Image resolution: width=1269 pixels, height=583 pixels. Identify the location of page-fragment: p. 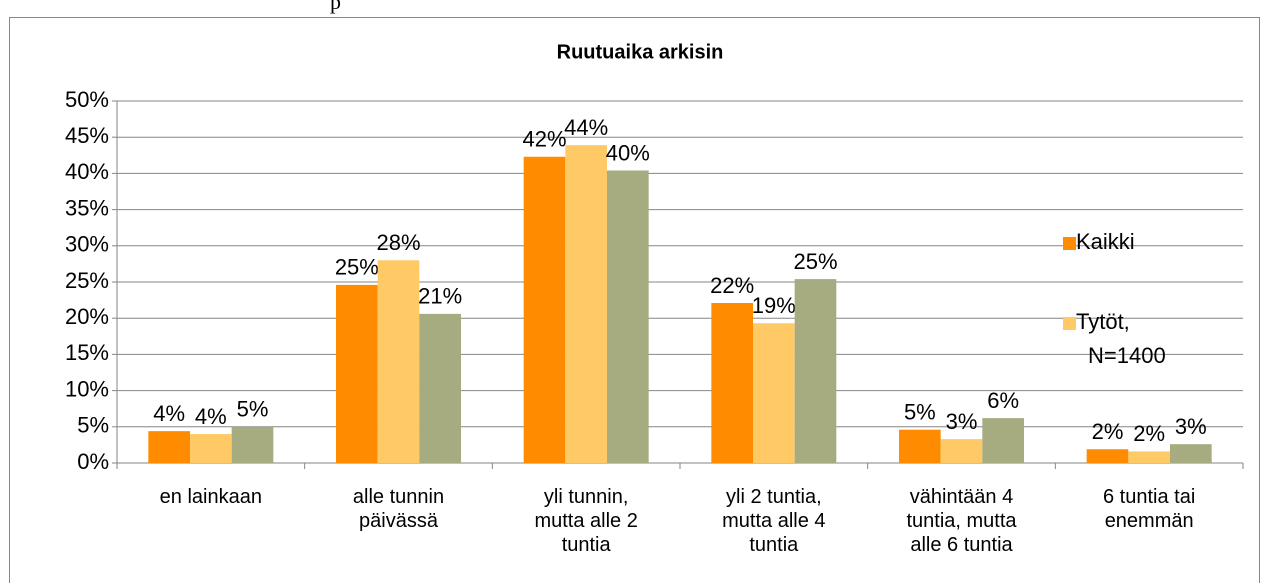
(335, 7).